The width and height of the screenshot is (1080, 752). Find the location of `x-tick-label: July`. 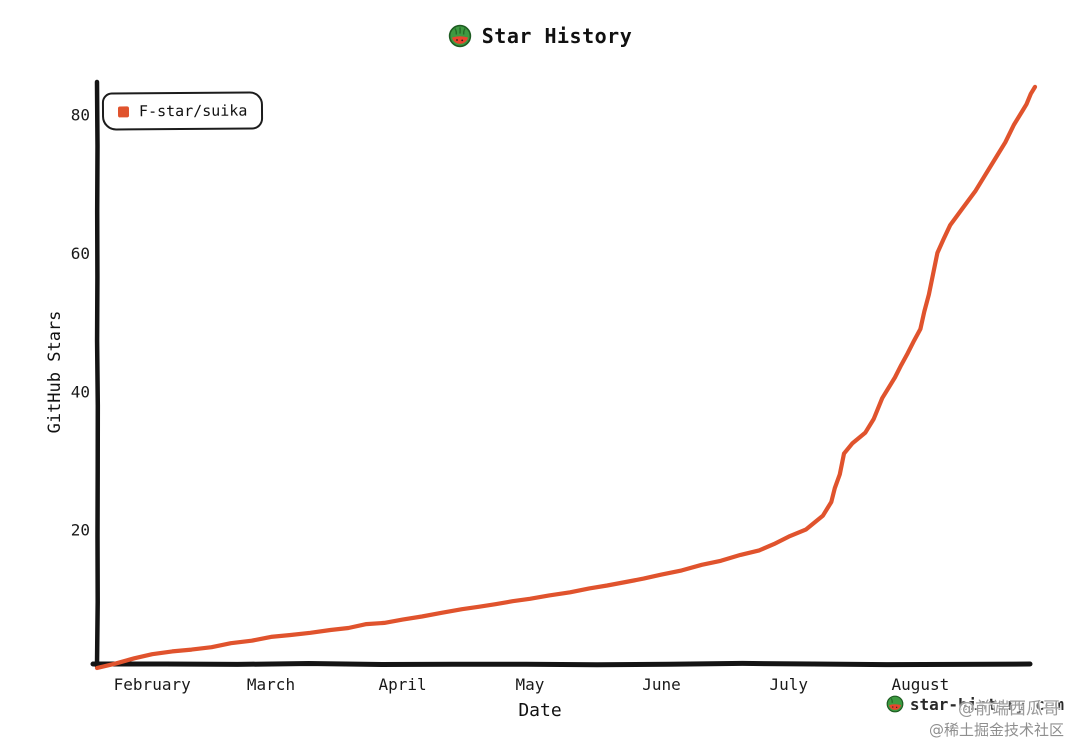

x-tick-label: July is located at coordinates (789, 684).